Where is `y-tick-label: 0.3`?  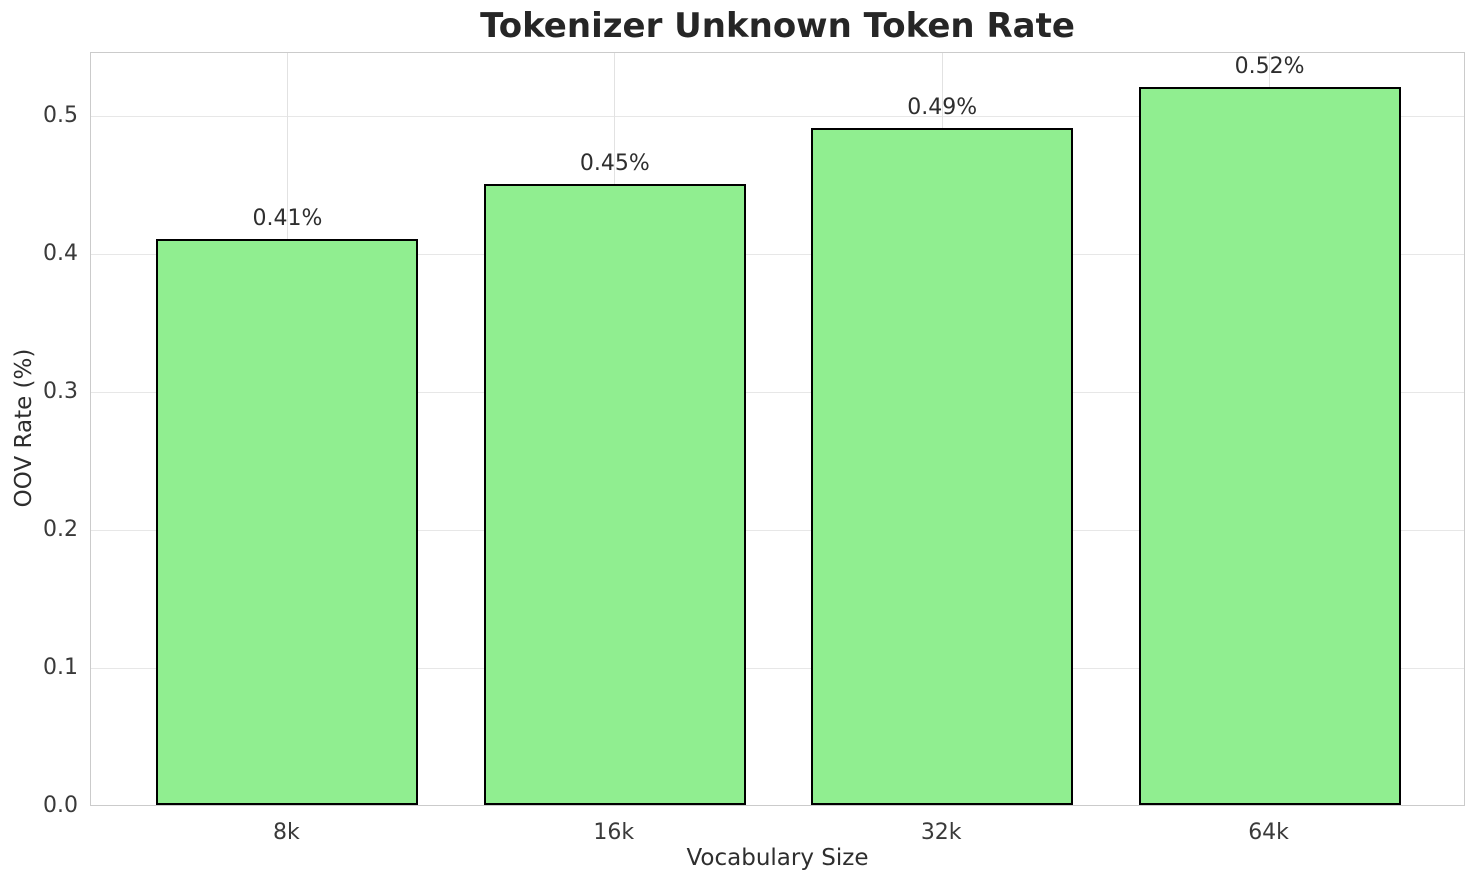
y-tick-label: 0.3 is located at coordinates (60, 391).